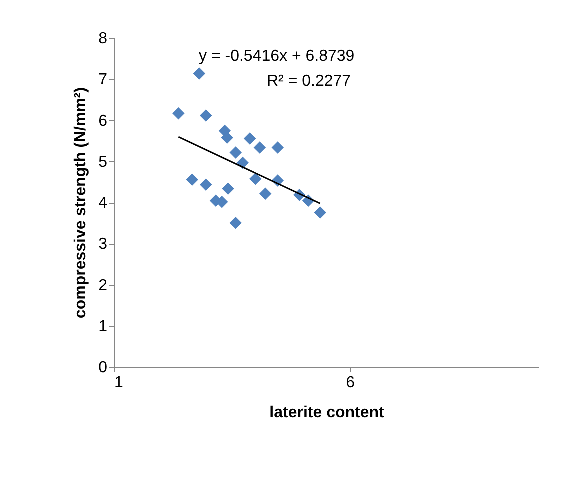 The height and width of the screenshot is (484, 588). Describe the element at coordinates (103, 245) in the screenshot. I see `y-tick-label: 3` at that location.